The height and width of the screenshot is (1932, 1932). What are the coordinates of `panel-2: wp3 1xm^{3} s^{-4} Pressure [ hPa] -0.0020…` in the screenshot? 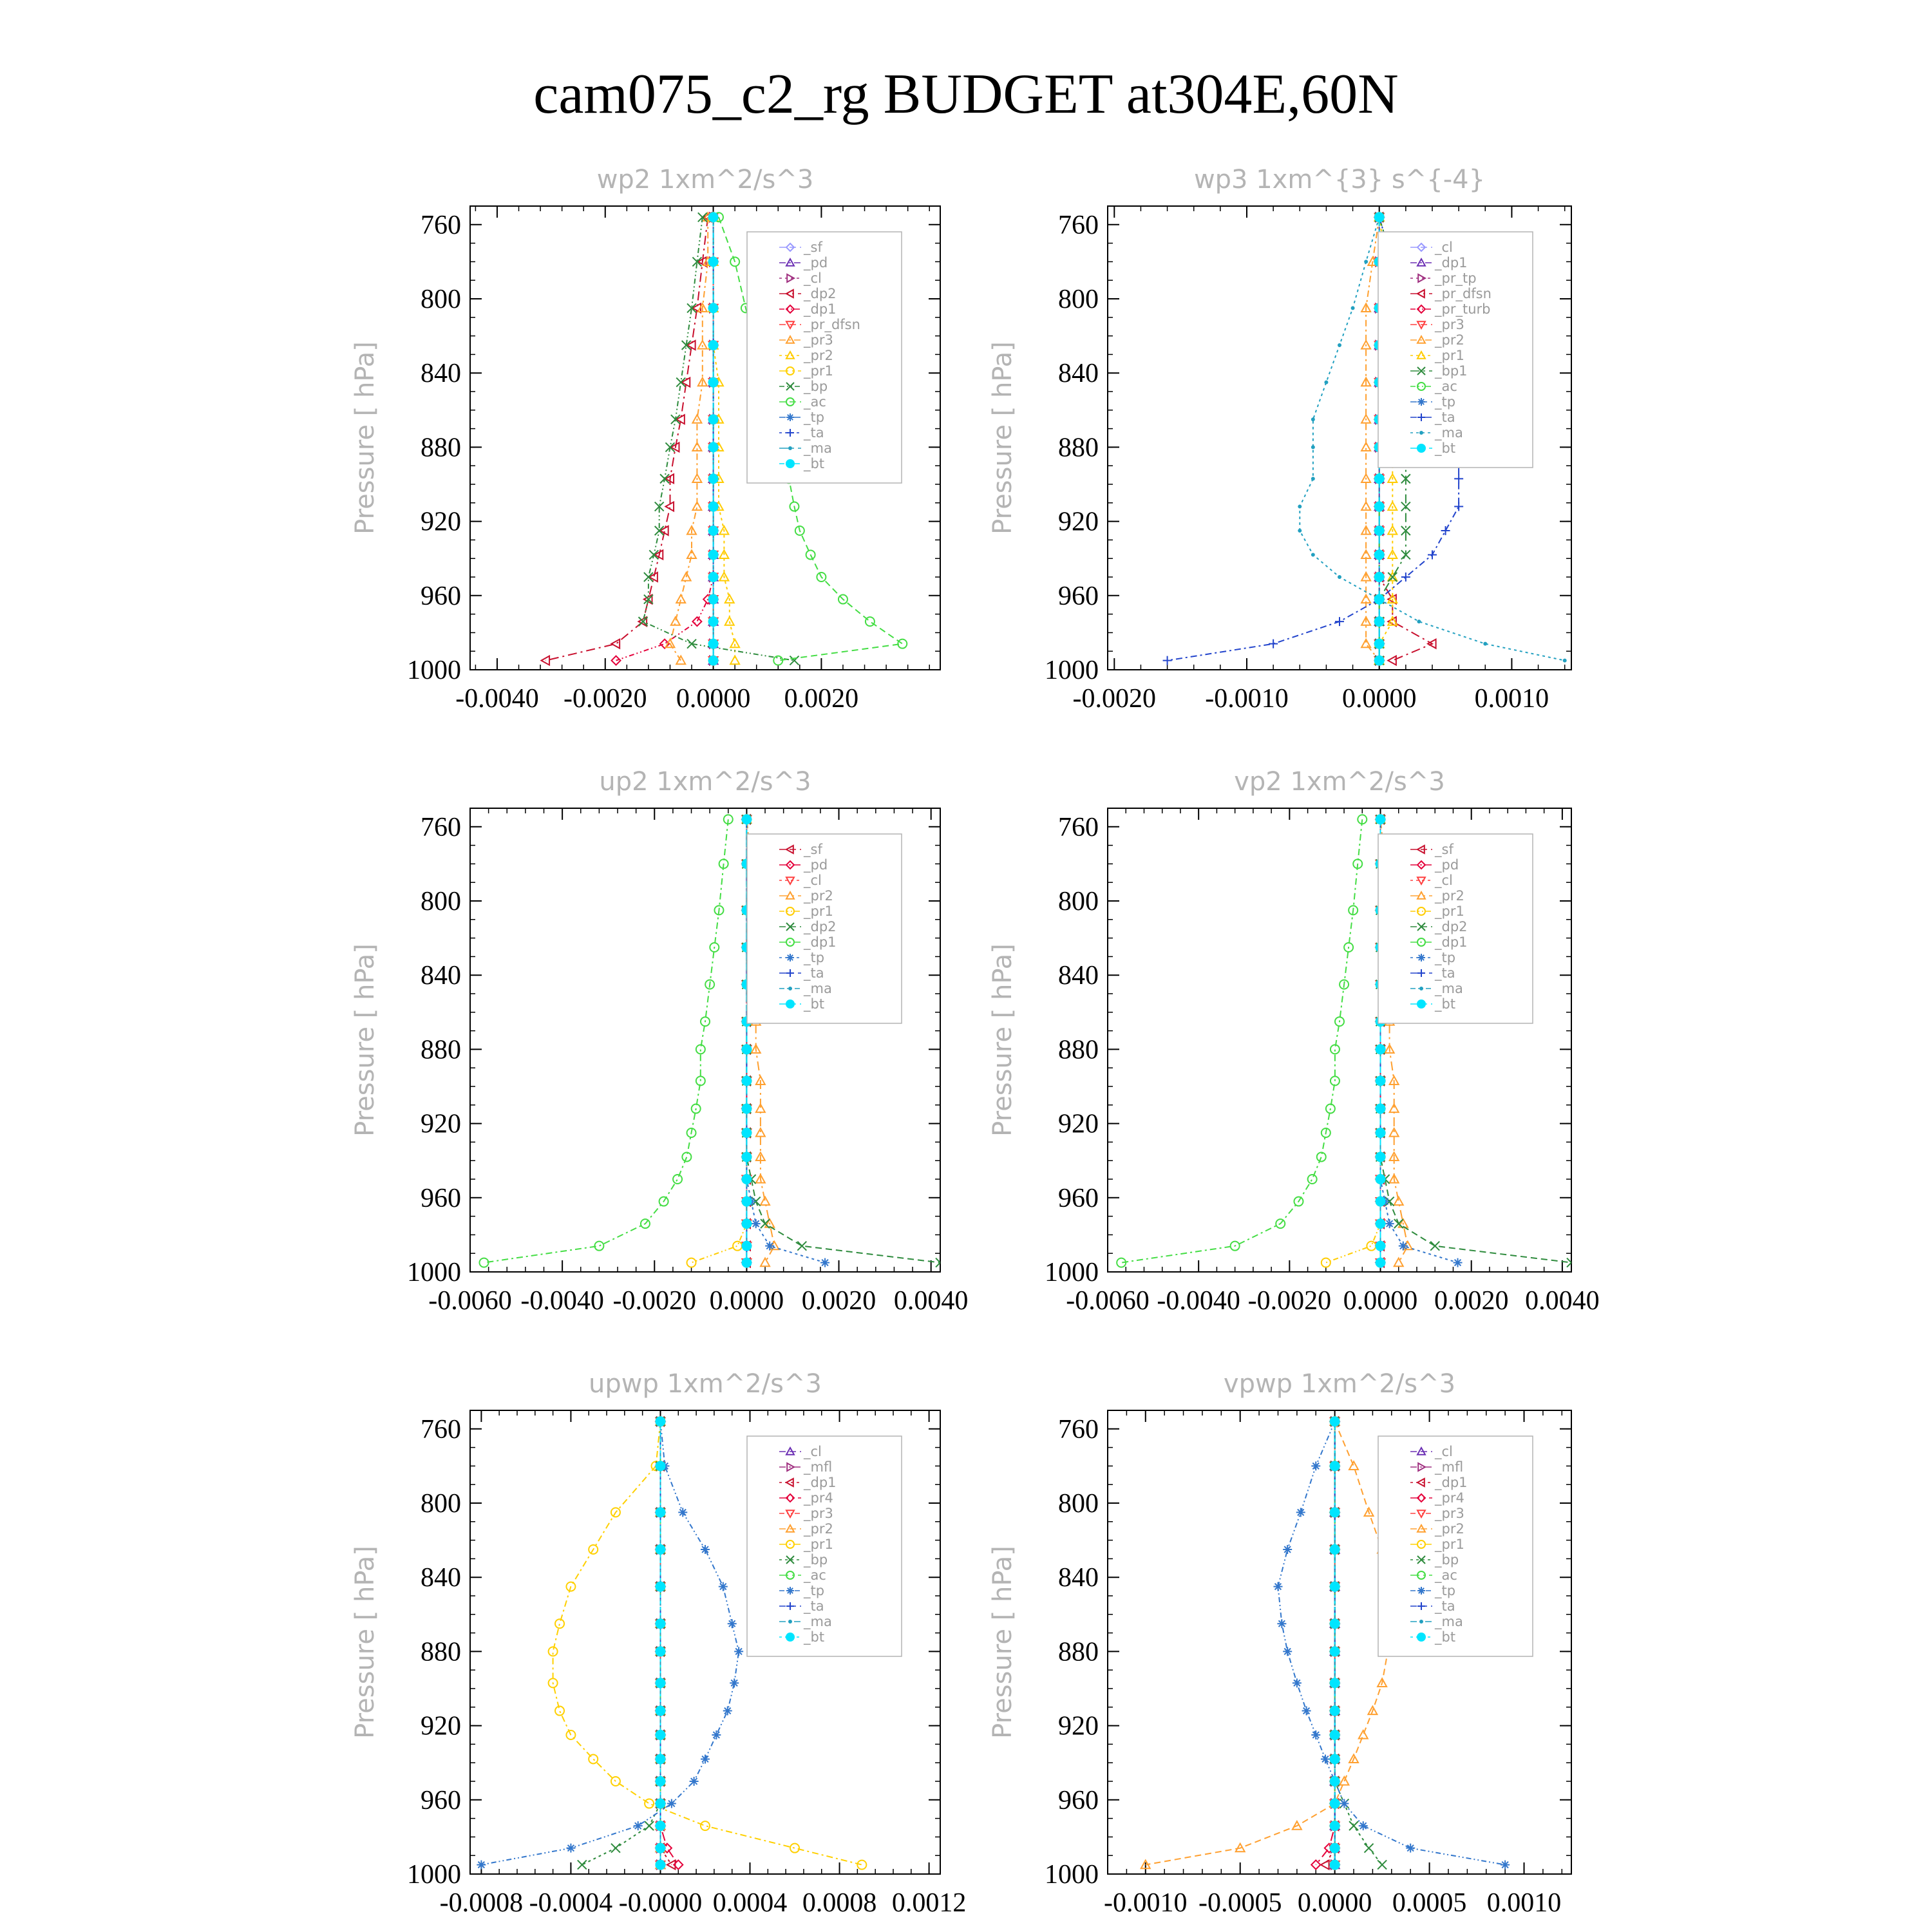 It's located at (1280, 439).